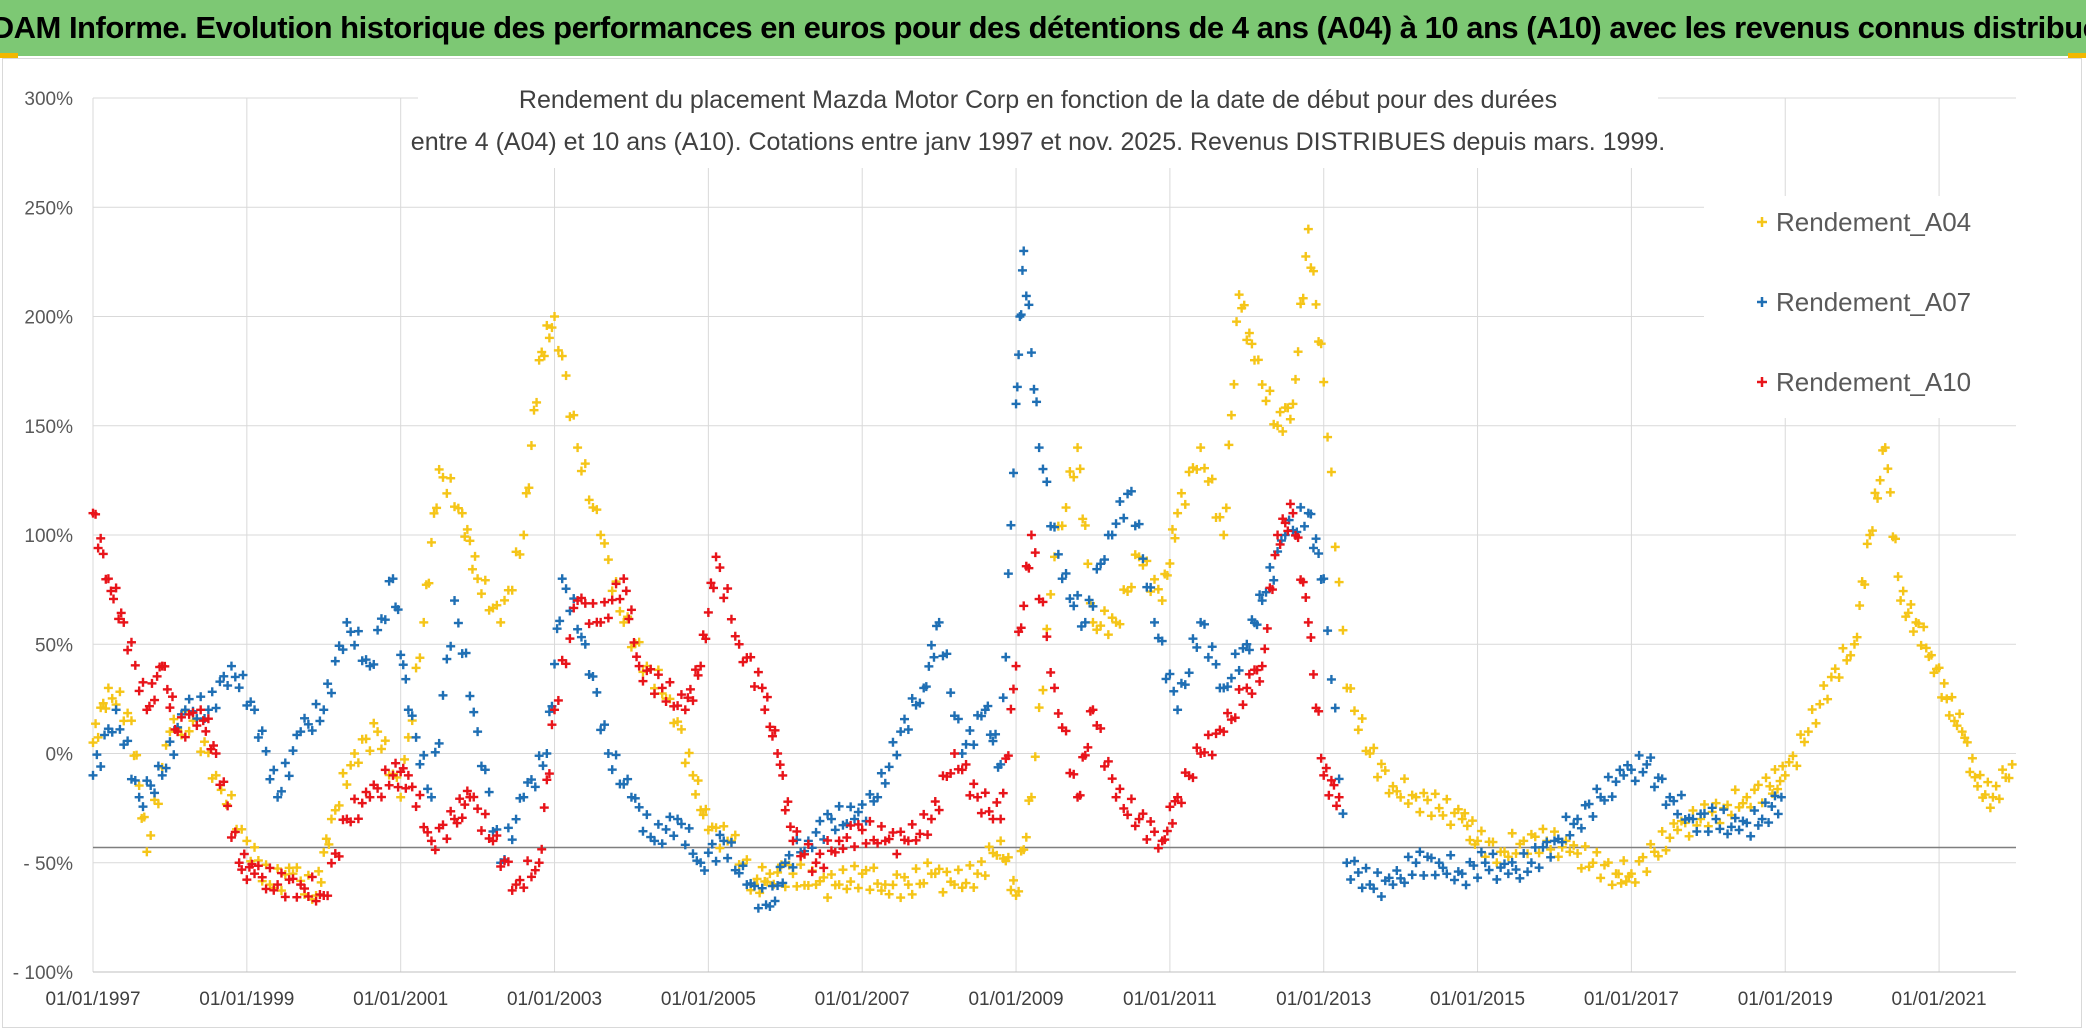  What do you see at coordinates (1873, 222) in the screenshot?
I see `legend-label: Rendement_A04` at bounding box center [1873, 222].